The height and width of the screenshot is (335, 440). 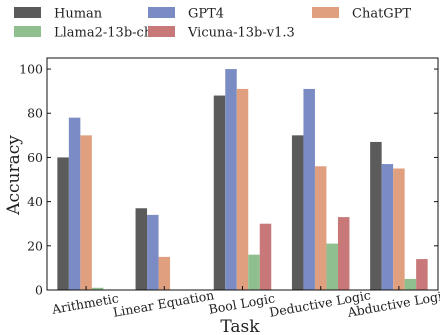 I want to click on legend-swatch-chatgpt, so click(x=325, y=12).